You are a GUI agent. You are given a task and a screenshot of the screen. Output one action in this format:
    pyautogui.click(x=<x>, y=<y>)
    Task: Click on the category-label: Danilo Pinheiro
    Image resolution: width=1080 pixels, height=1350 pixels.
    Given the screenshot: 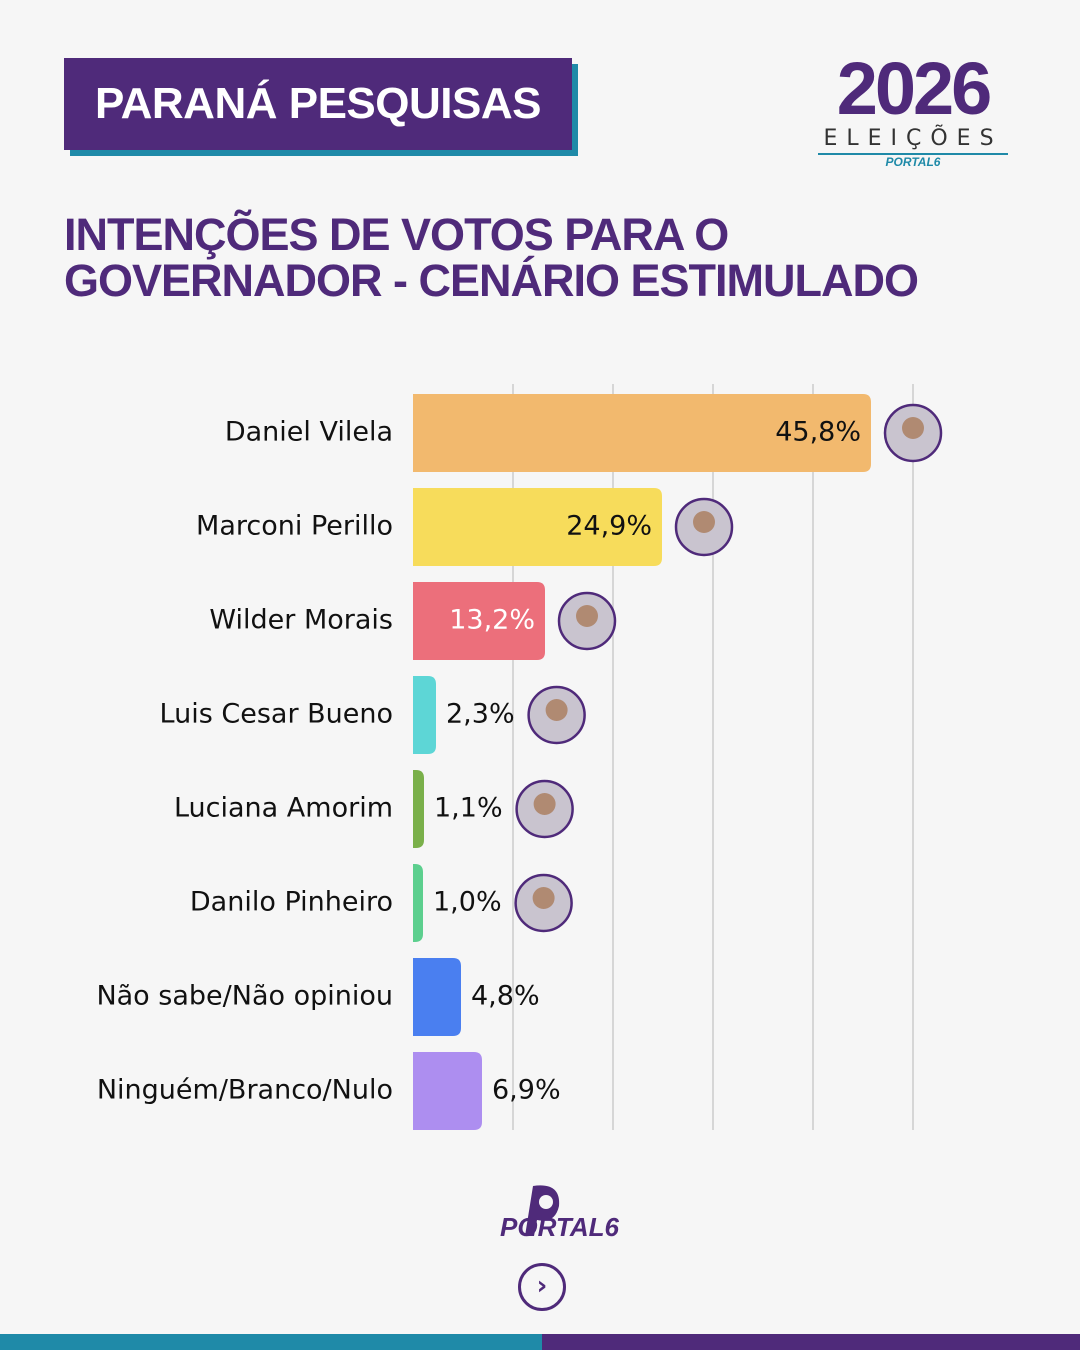 What is the action you would take?
    pyautogui.click(x=291, y=902)
    